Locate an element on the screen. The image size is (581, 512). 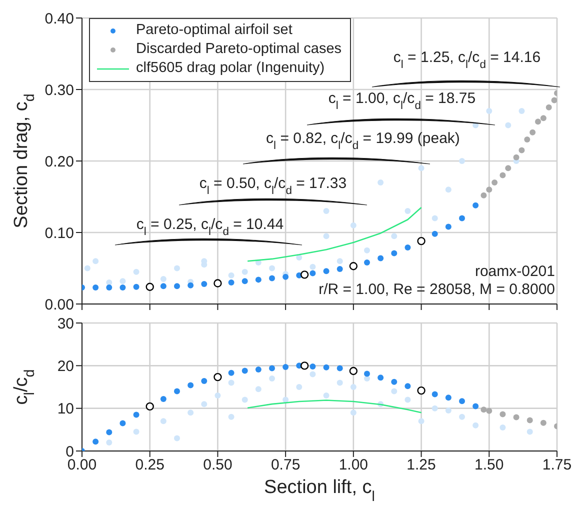
x-tick-label: 1.50 is located at coordinates (489, 465).